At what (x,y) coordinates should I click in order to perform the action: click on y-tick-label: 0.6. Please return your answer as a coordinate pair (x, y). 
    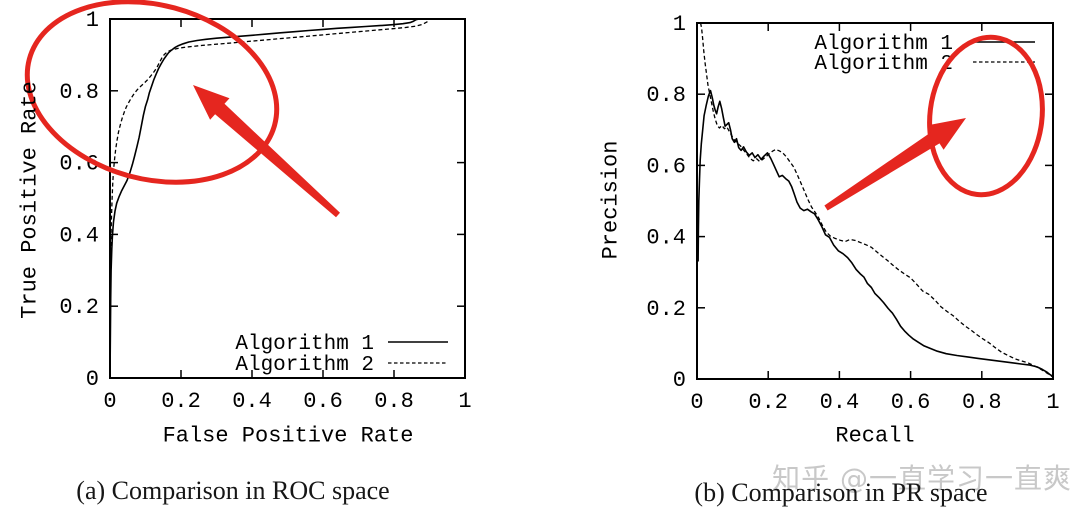
    Looking at the image, I should click on (666, 166).